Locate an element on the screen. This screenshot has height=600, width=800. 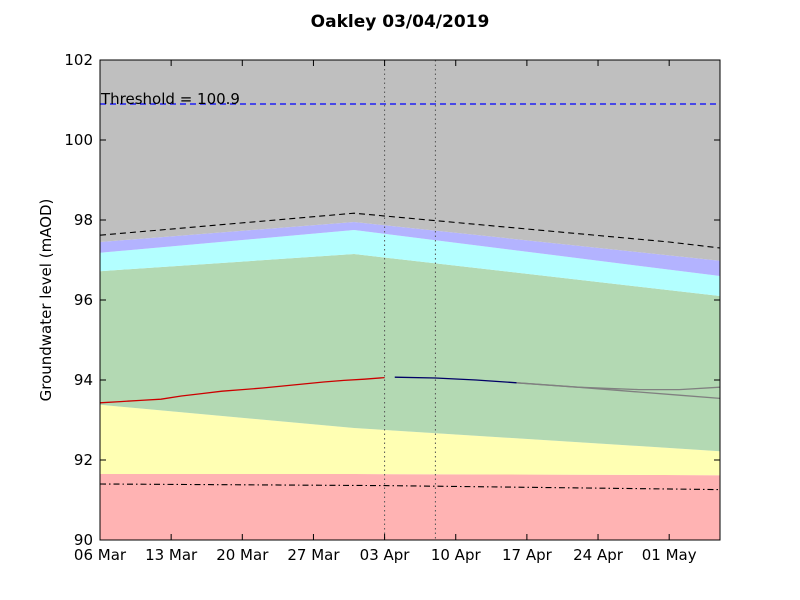
y-tick-label-3: 96 is located at coordinates (83, 300).